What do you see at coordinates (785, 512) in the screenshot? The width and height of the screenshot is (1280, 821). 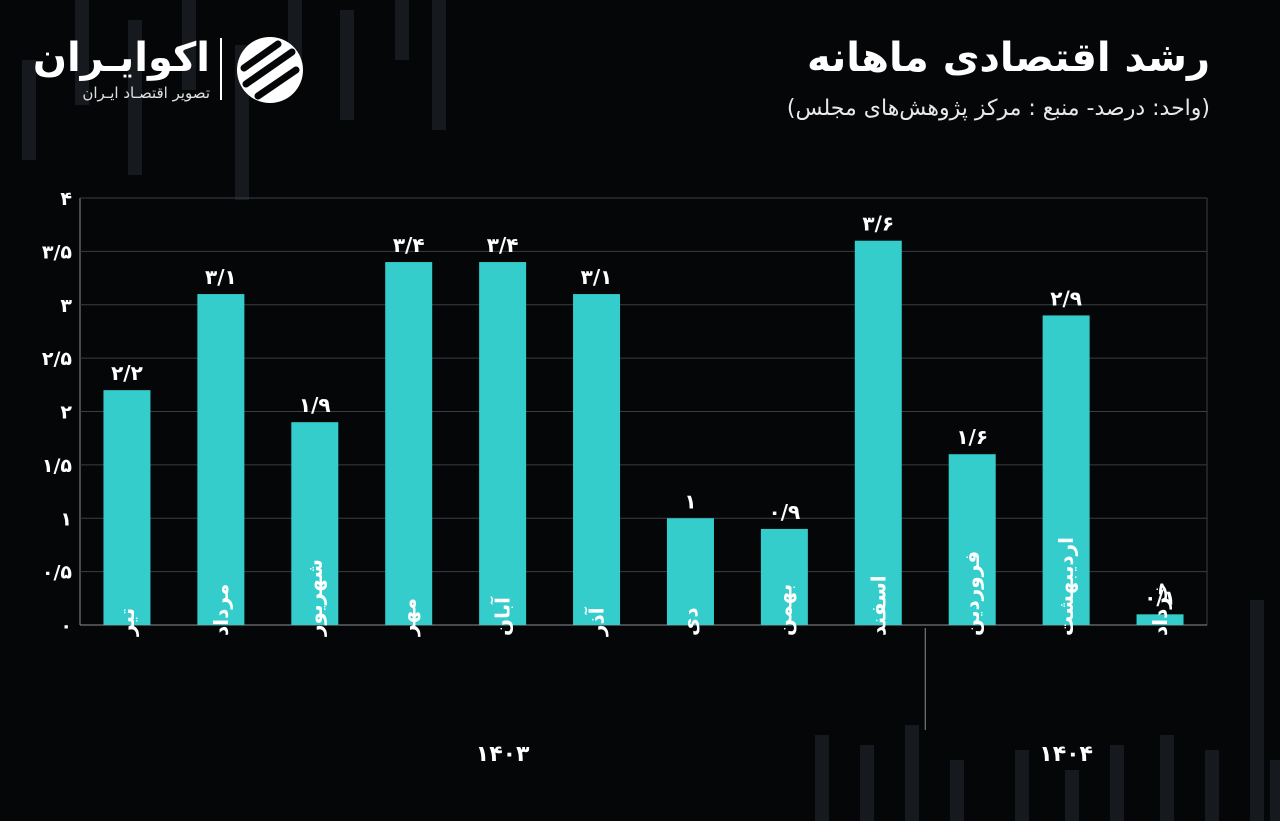 I see `data-label: ۰/۹` at bounding box center [785, 512].